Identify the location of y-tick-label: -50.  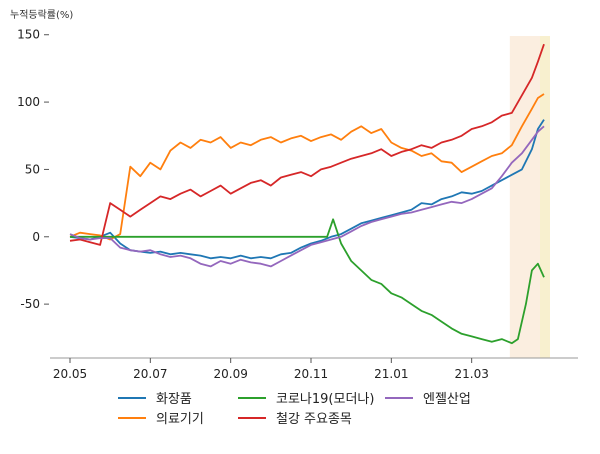
(30, 304).